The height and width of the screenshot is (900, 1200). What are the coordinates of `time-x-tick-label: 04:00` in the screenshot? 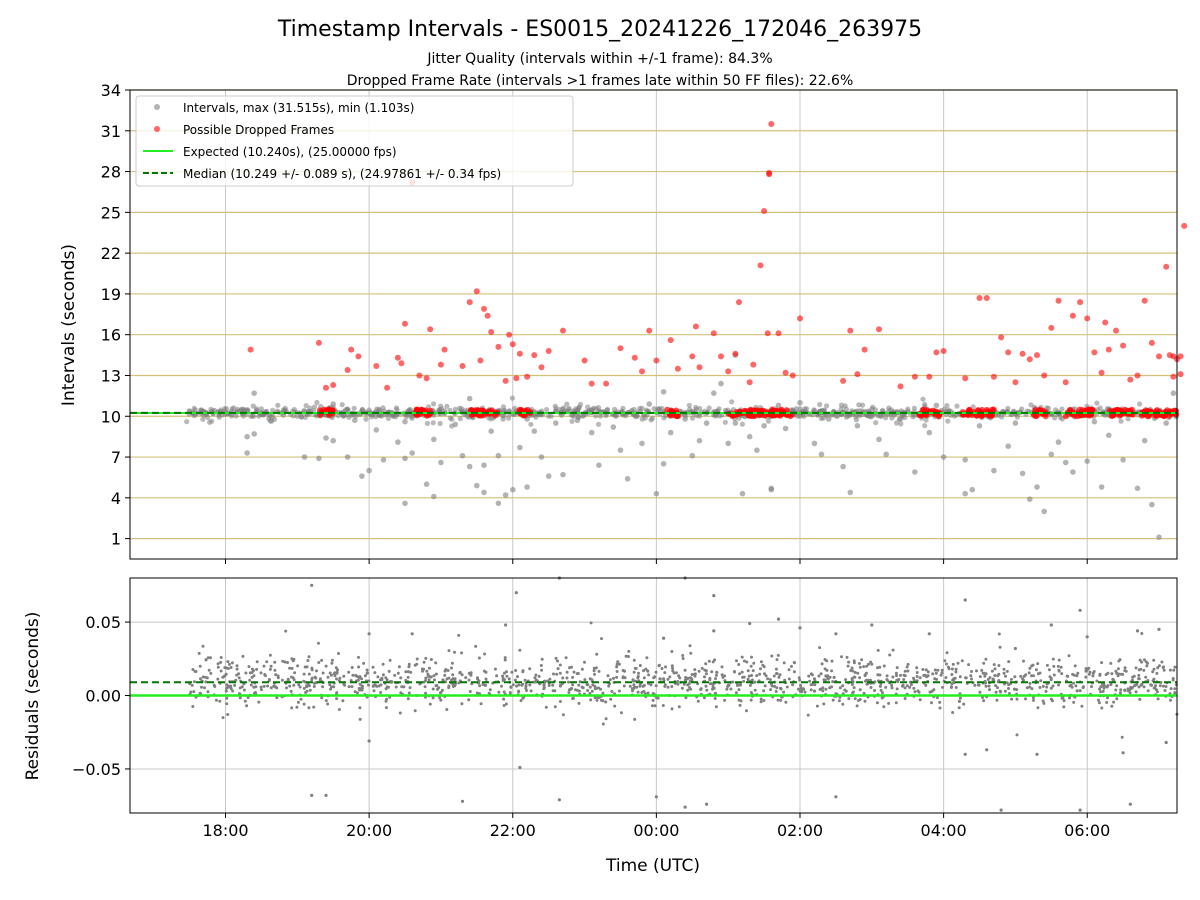 It's located at (944, 830).